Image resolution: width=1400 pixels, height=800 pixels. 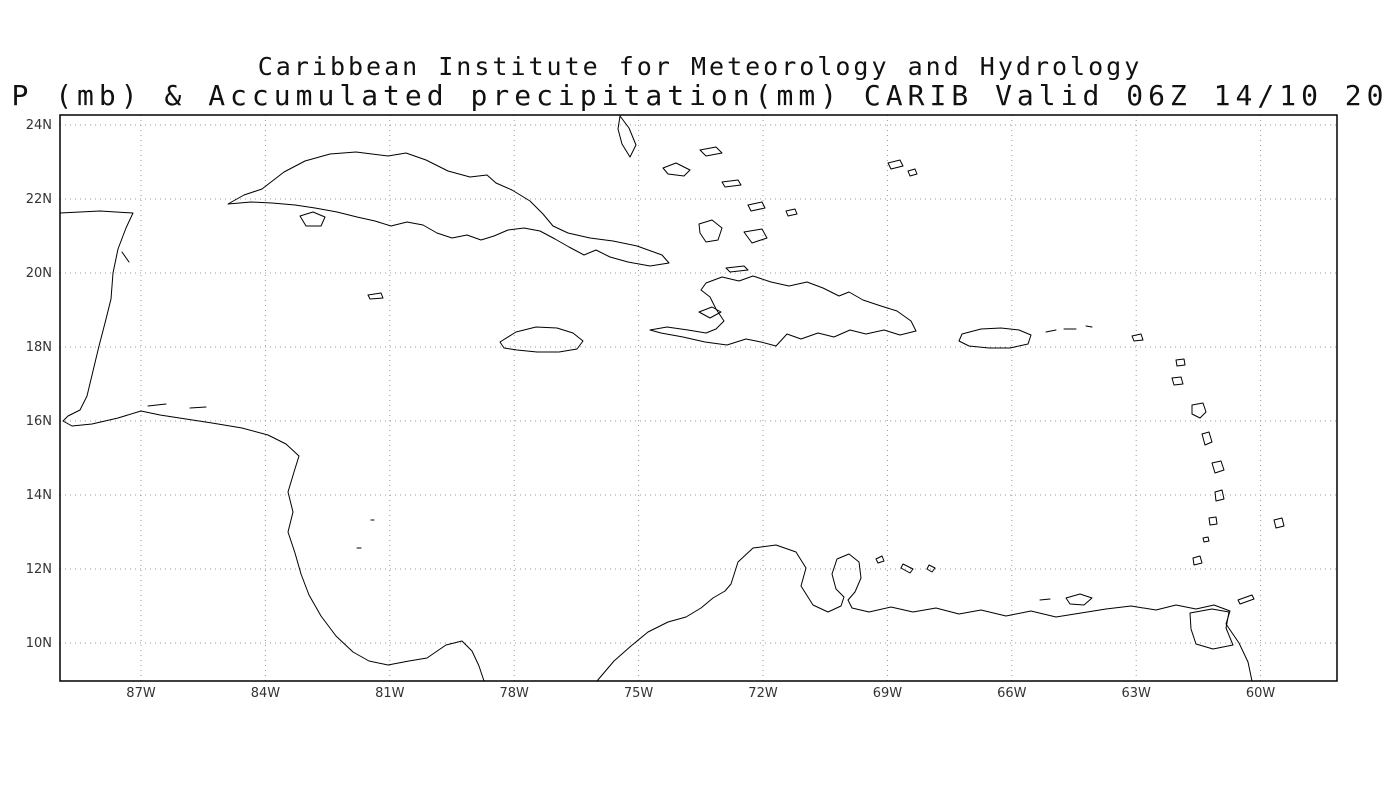 What do you see at coordinates (1066, 599) in the screenshot?
I see `coastline-margarita` at bounding box center [1066, 599].